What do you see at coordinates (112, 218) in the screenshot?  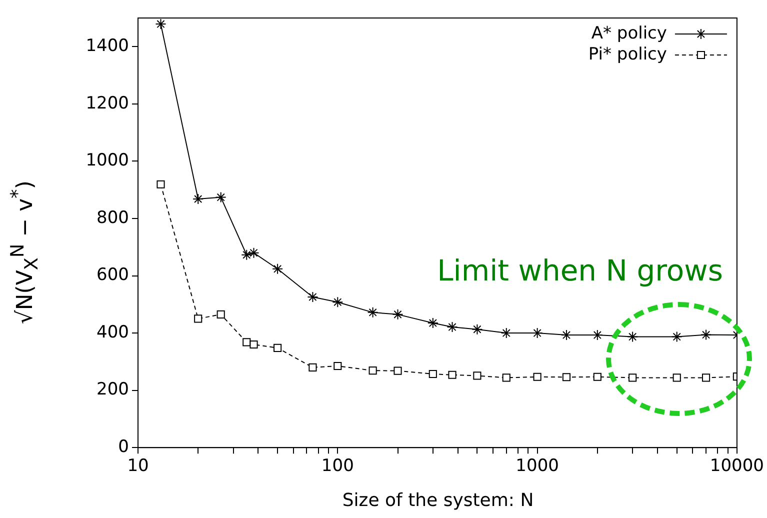 I see `y-tick-label: 800` at bounding box center [112, 218].